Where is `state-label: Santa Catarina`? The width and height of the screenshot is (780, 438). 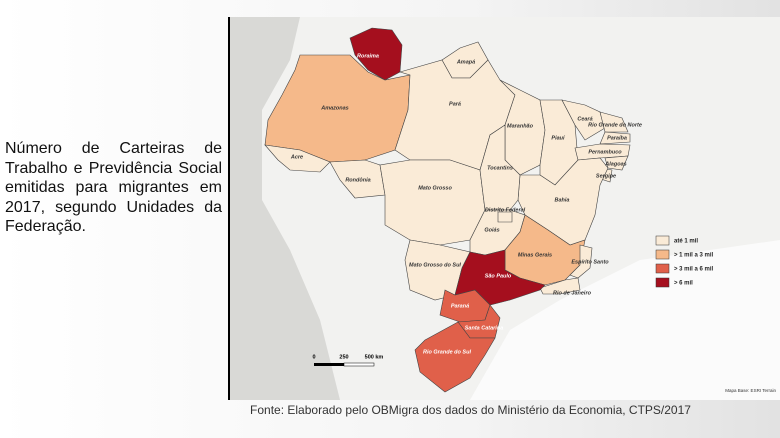
state-label: Santa Catarina is located at coordinates (484, 328).